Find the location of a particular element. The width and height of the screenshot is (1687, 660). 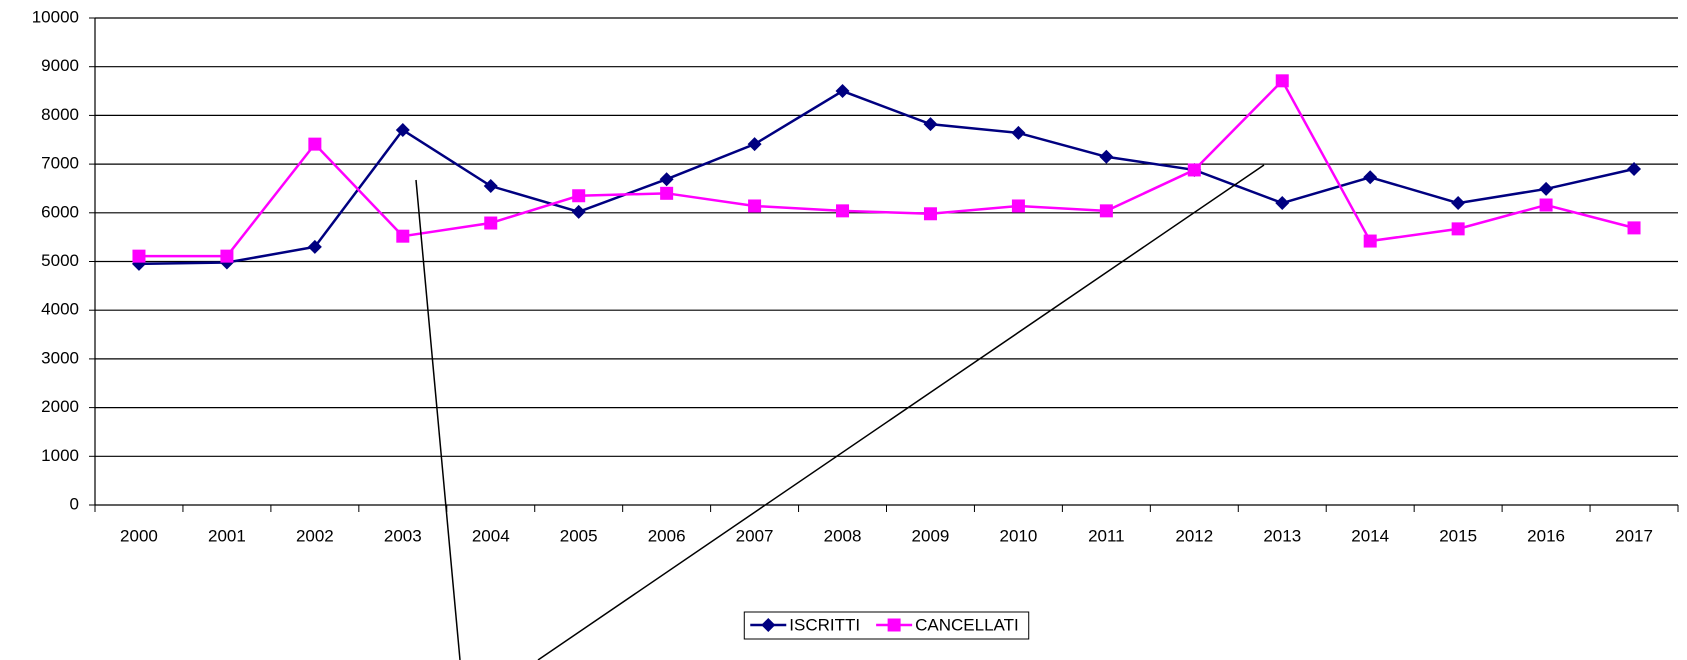

y-tick-label: 7000 is located at coordinates (60, 163).